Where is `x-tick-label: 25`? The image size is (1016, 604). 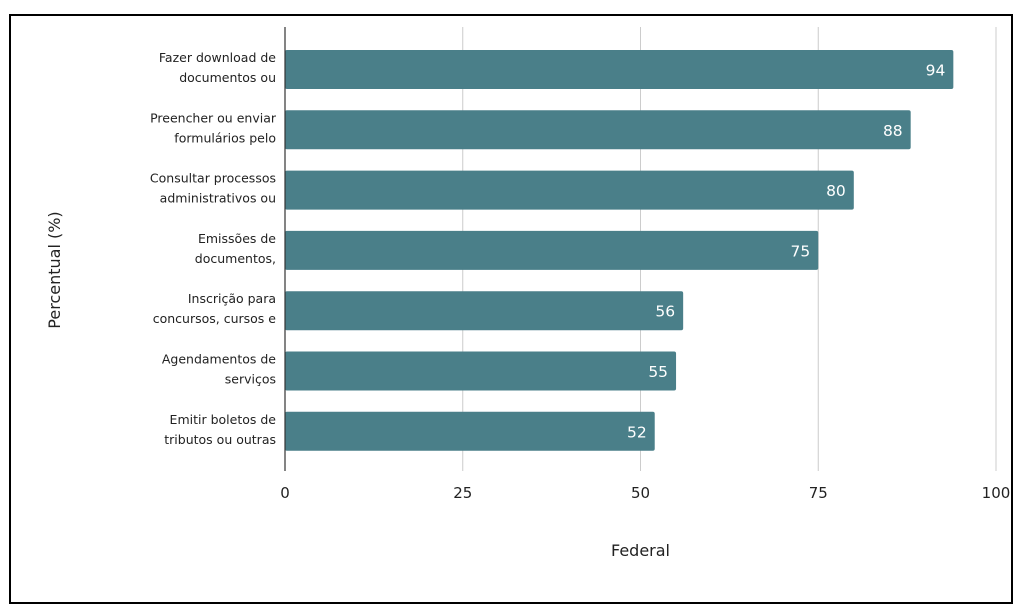 x-tick-label: 25 is located at coordinates (462, 493).